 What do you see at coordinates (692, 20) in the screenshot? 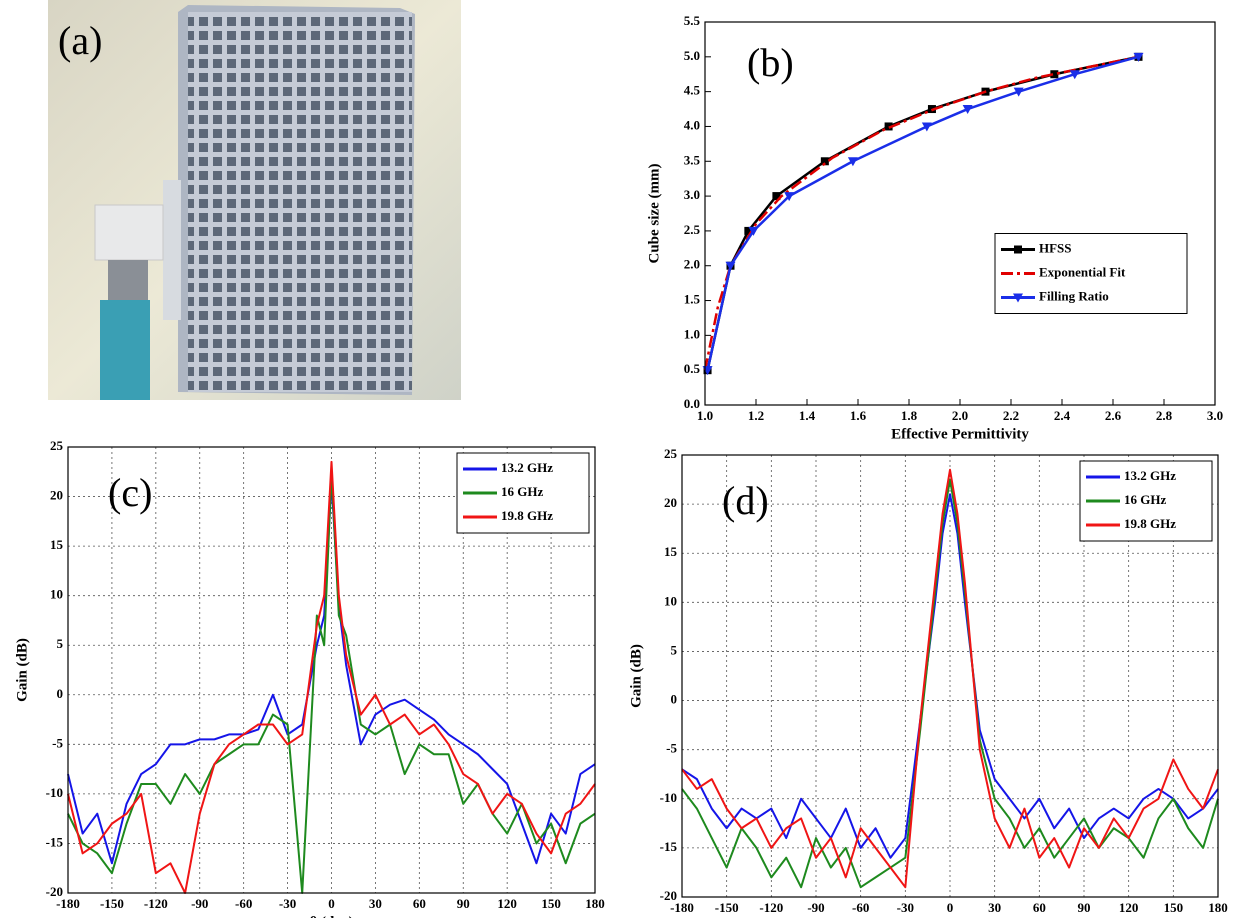
I see `y-tick-label: 5.5` at bounding box center [692, 20].